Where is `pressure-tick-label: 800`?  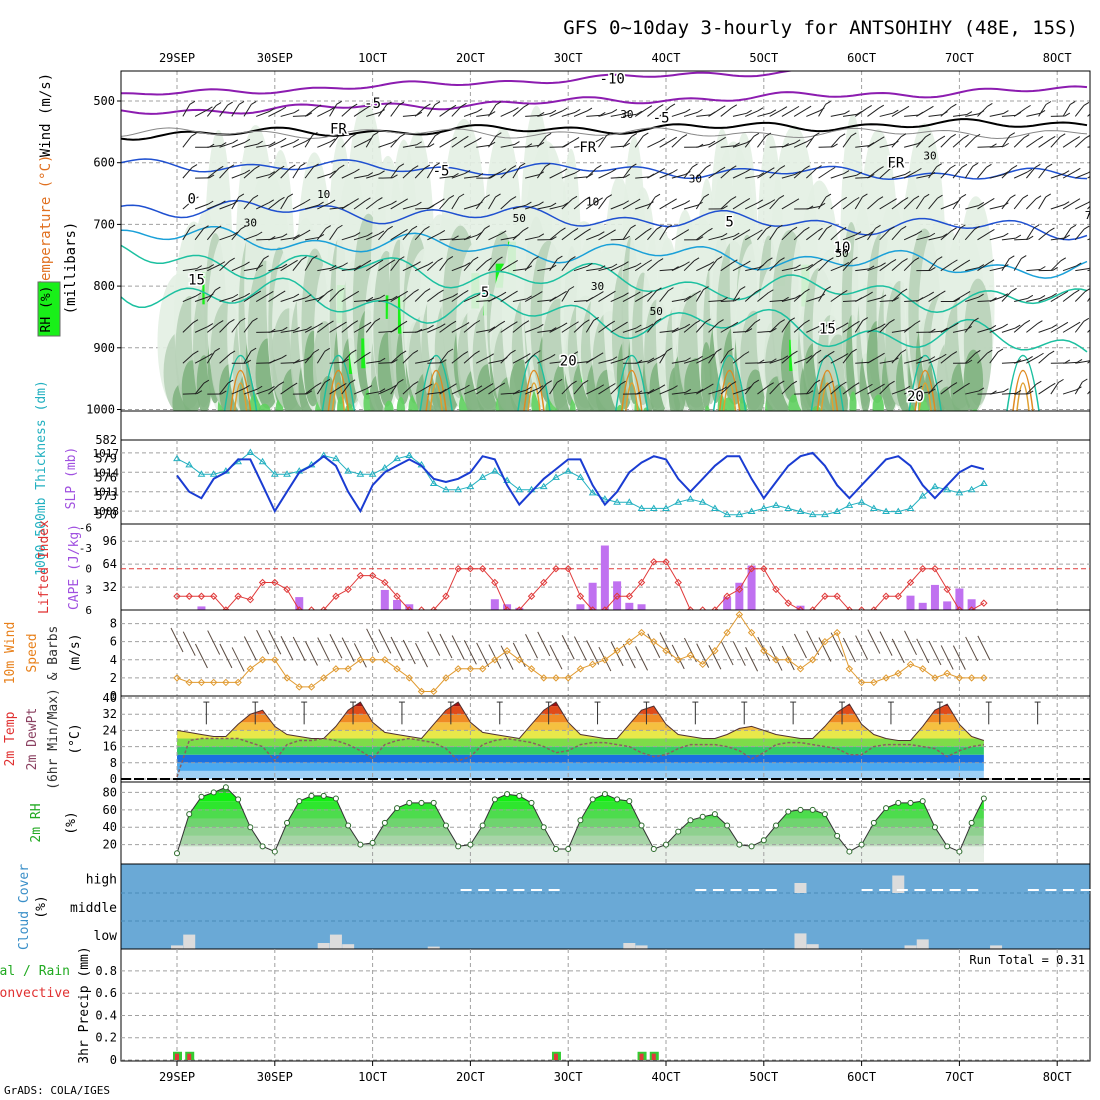
pressure-tick-label: 800 is located at coordinates (104, 286).